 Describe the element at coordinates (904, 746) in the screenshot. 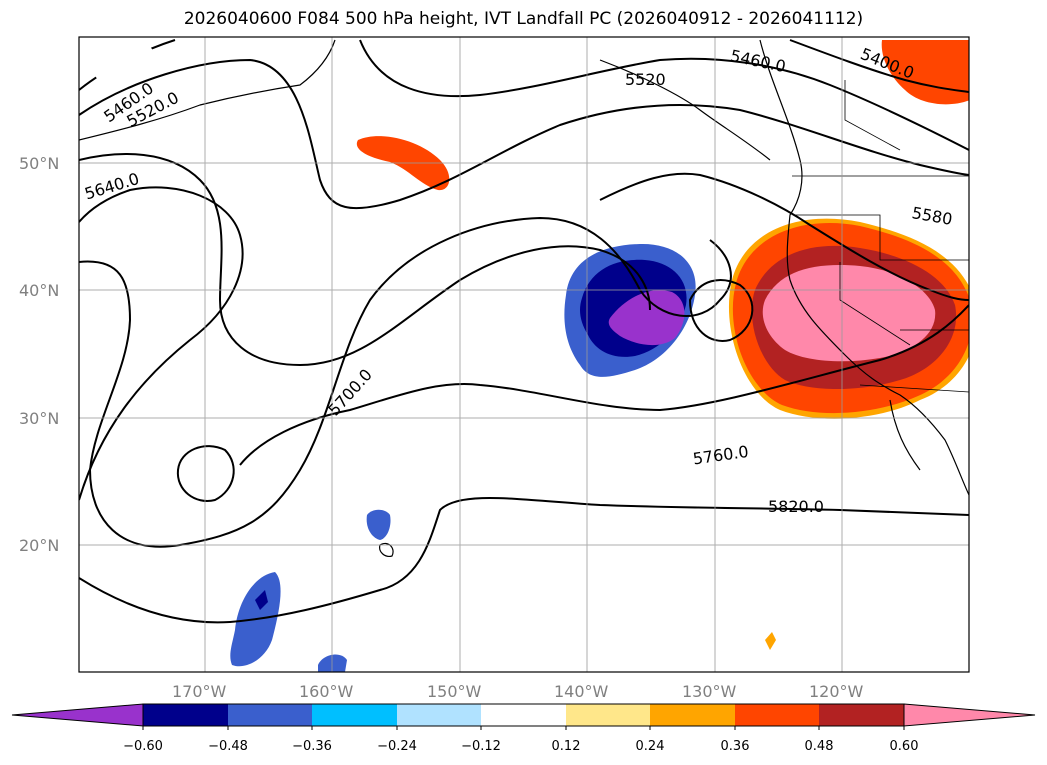

I see `colorbar-tick-label: 0.60` at that location.